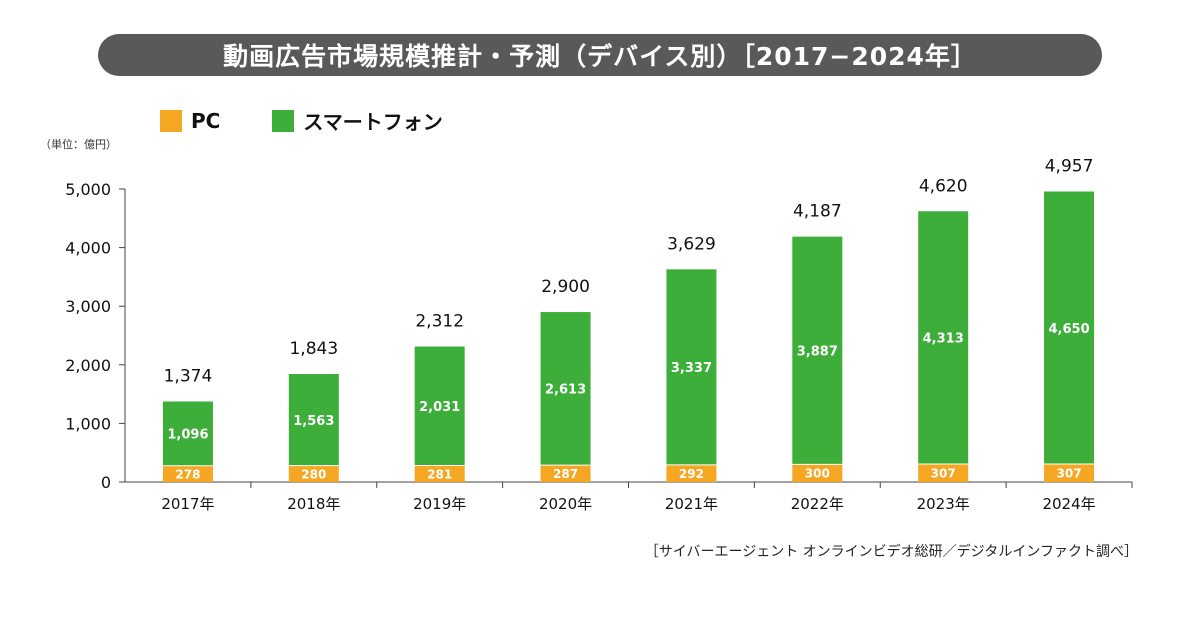  I want to click on x-tick-label: 2020年, so click(565, 504).